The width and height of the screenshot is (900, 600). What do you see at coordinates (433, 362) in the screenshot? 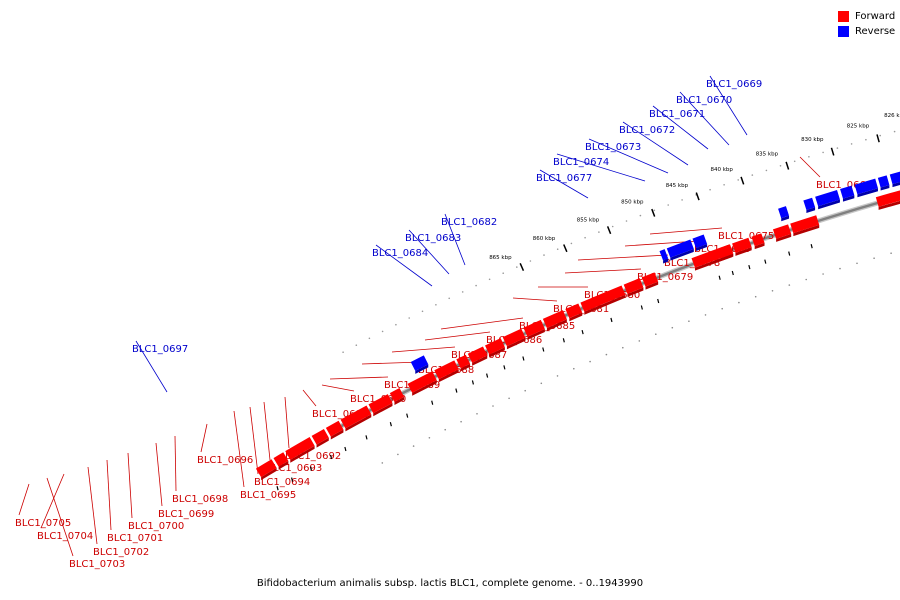
I see `gene-blc1-0690: BLC1_0690` at bounding box center [433, 362].